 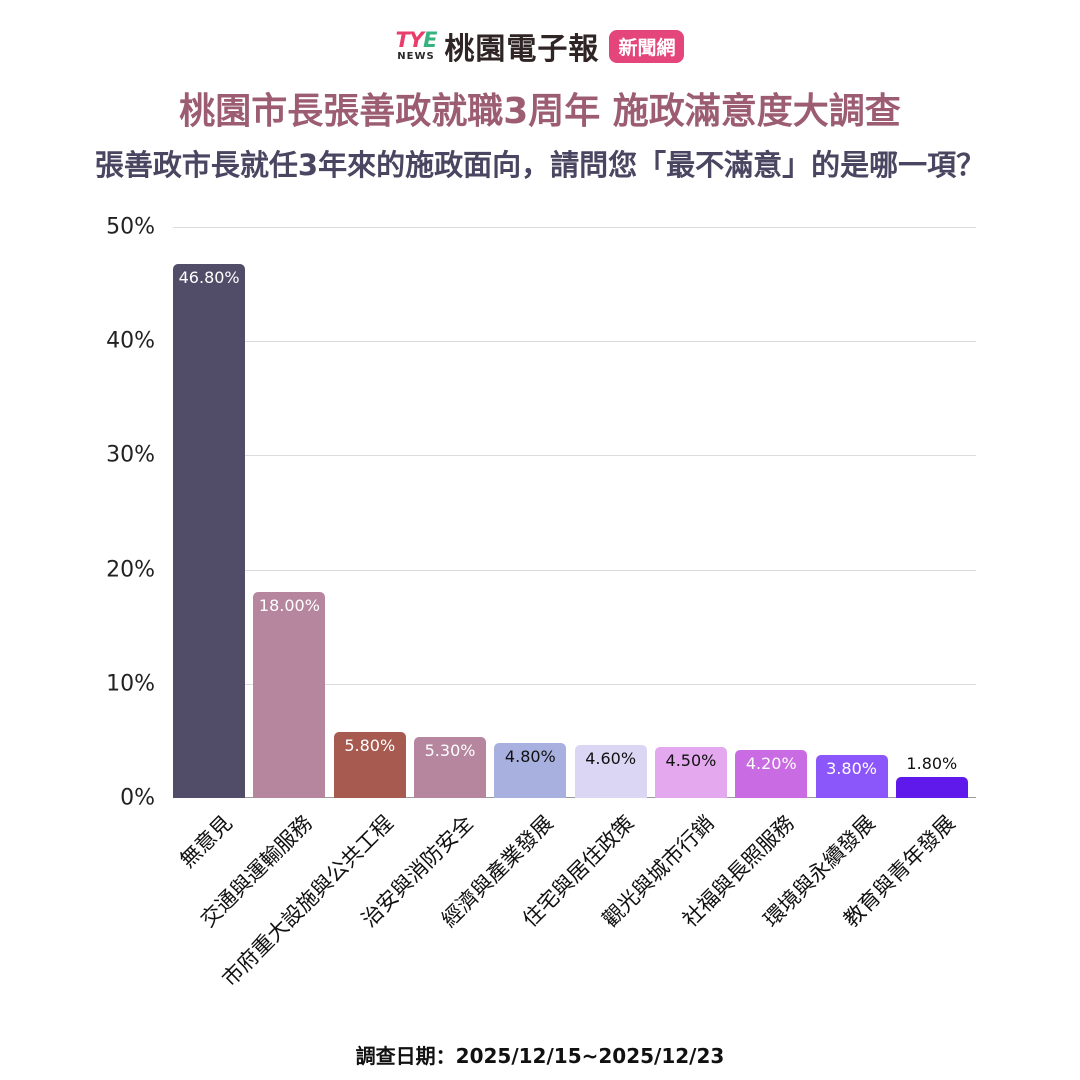 What do you see at coordinates (416, 40) in the screenshot?
I see `logo-letter-y: Y` at bounding box center [416, 40].